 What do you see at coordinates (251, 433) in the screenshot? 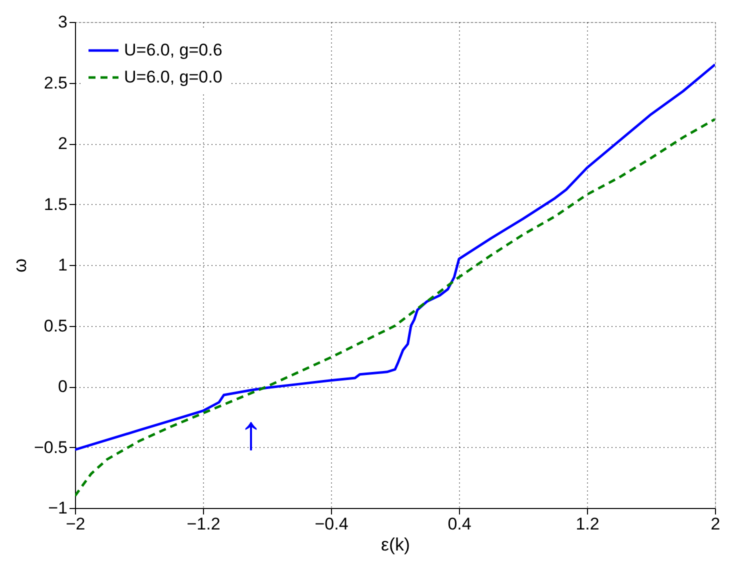
I see `annotation: ↑` at bounding box center [251, 433].